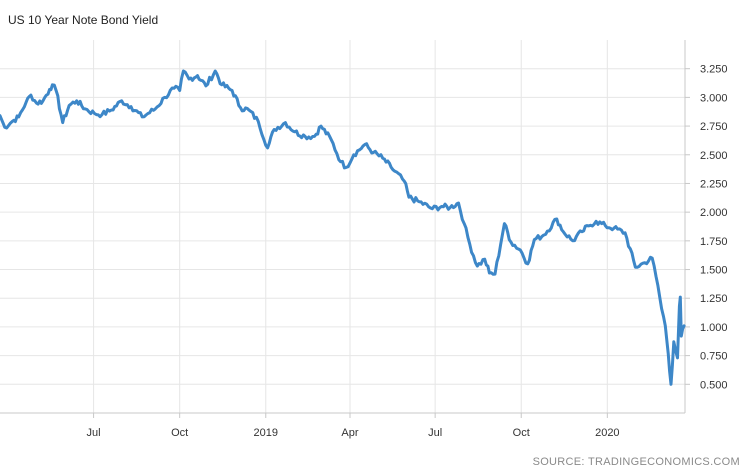 This screenshot has width=746, height=468. I want to click on y-tick-label: 0.750, so click(714, 357).